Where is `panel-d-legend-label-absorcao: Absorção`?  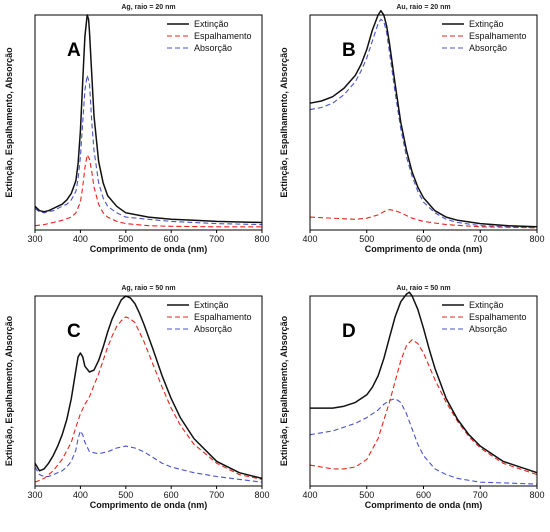
panel-d-legend-label-absorcao: Absorção is located at coordinates (488, 329).